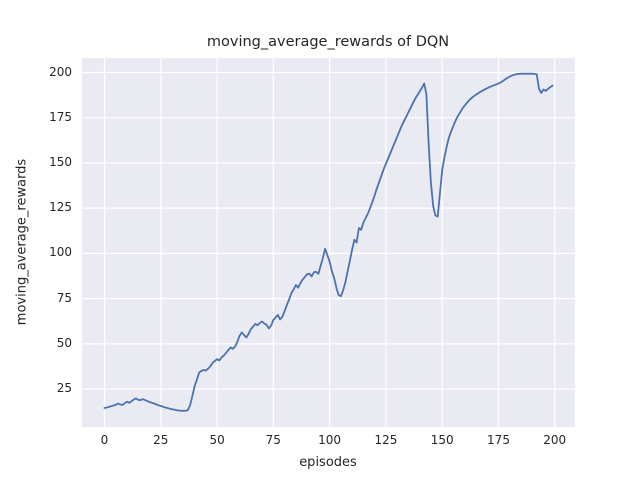 This screenshot has width=640, height=480. Describe the element at coordinates (60, 71) in the screenshot. I see `y-tick-label: 200` at that location.